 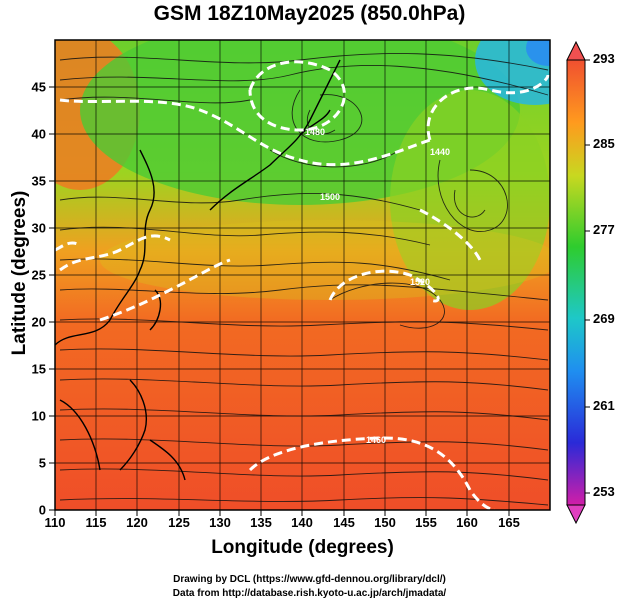 I want to click on colorbar-label: 285, so click(x=604, y=143).